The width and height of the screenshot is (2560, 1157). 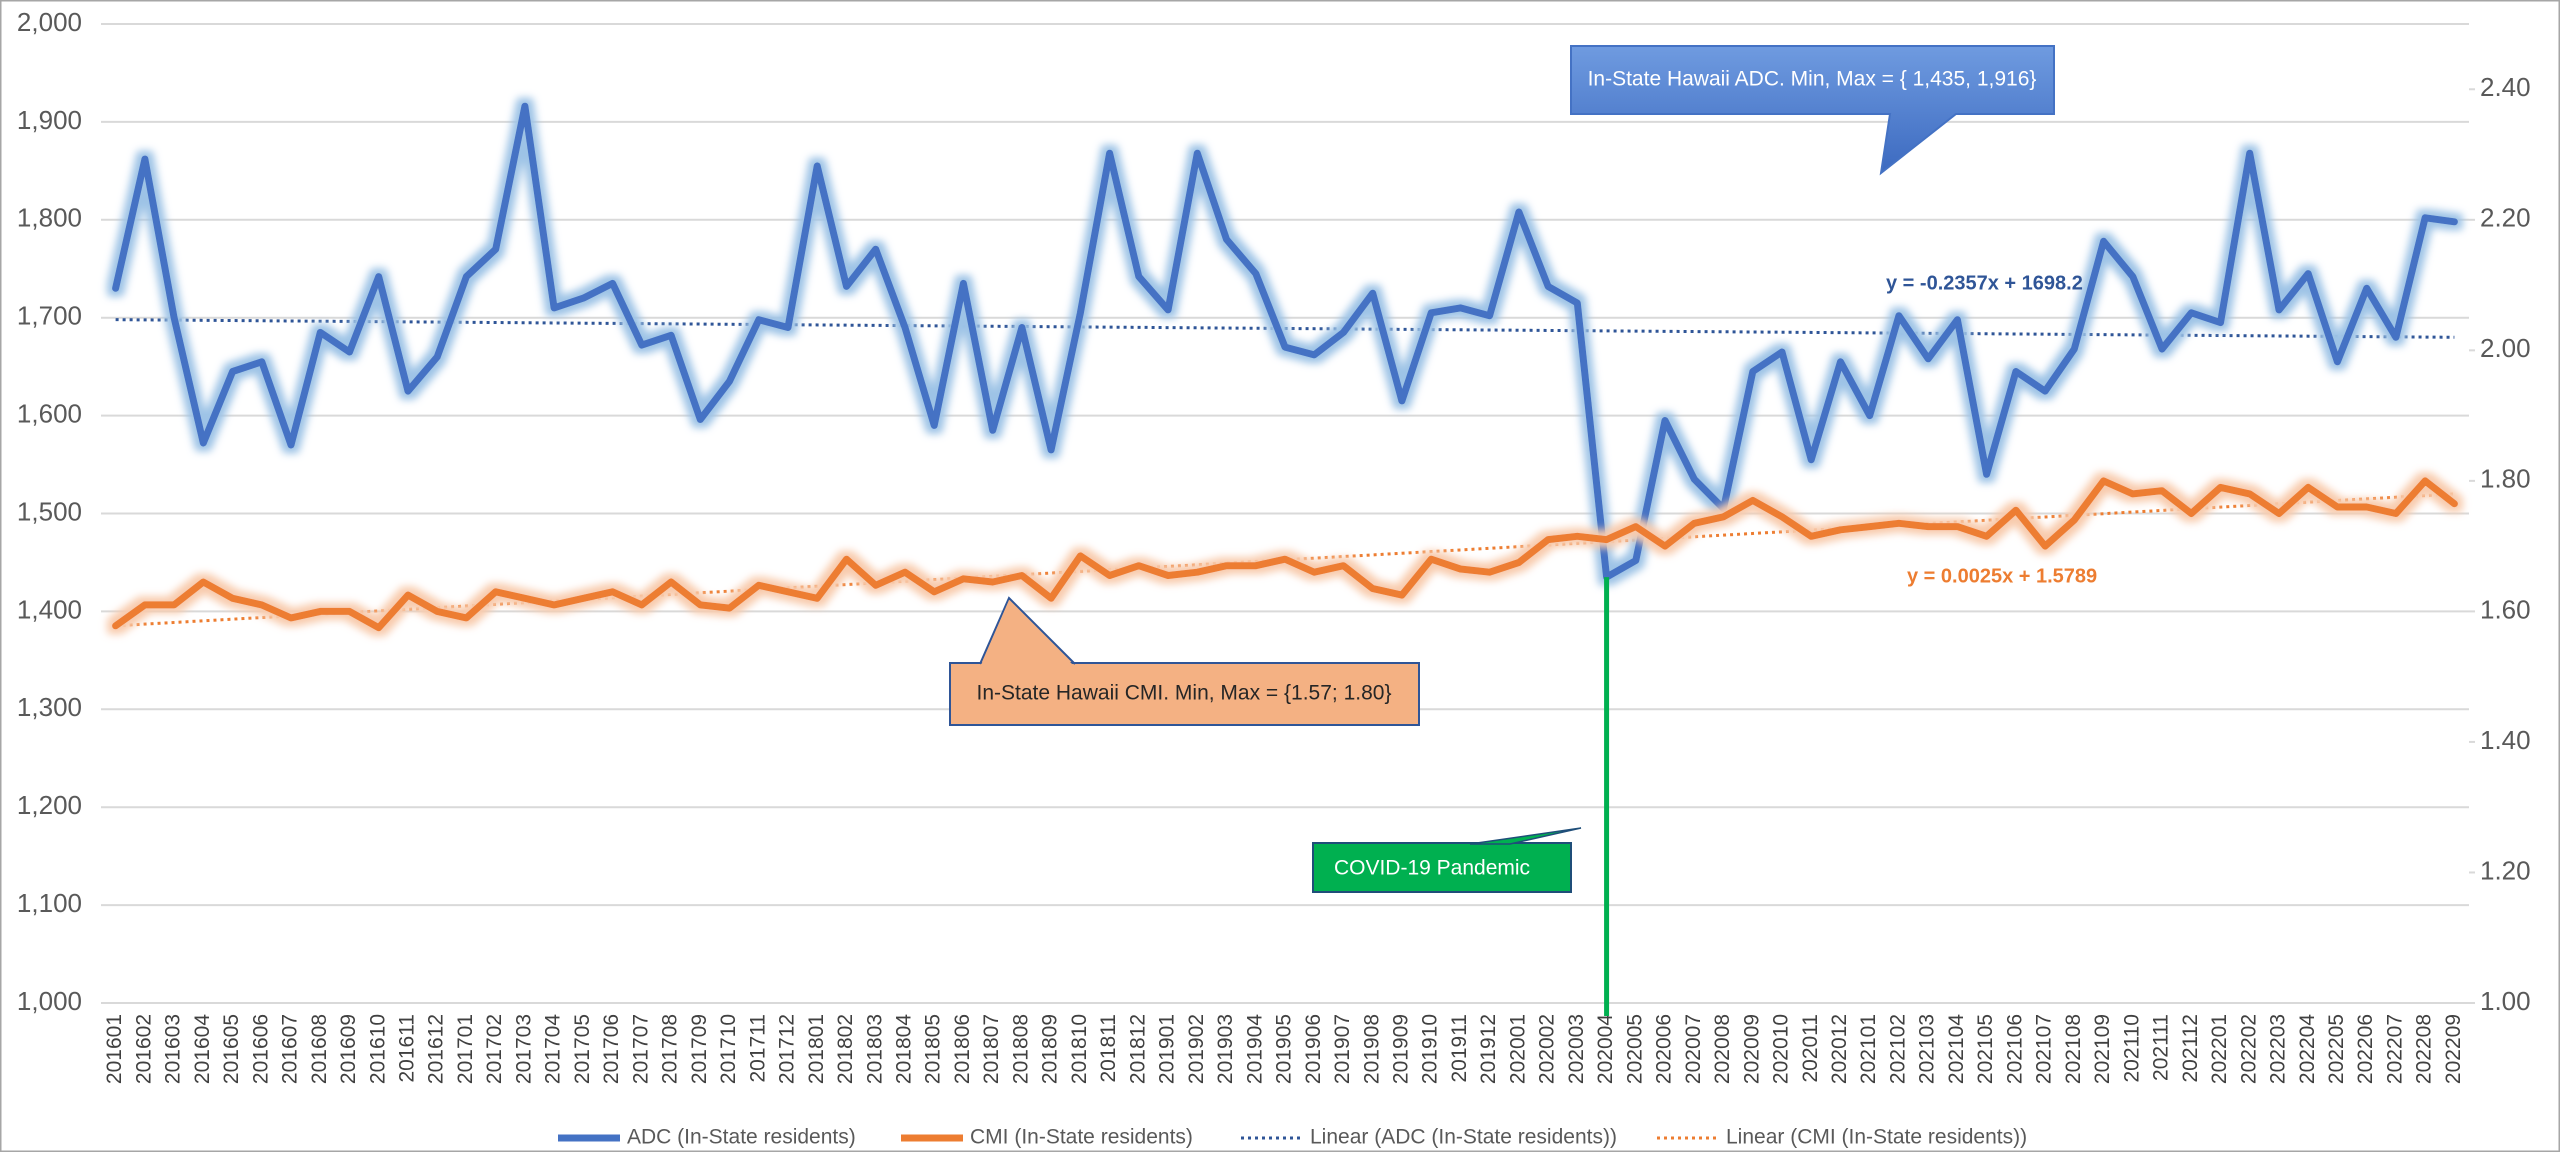 I want to click on y-tick-label: 1,300, so click(x=49, y=707).